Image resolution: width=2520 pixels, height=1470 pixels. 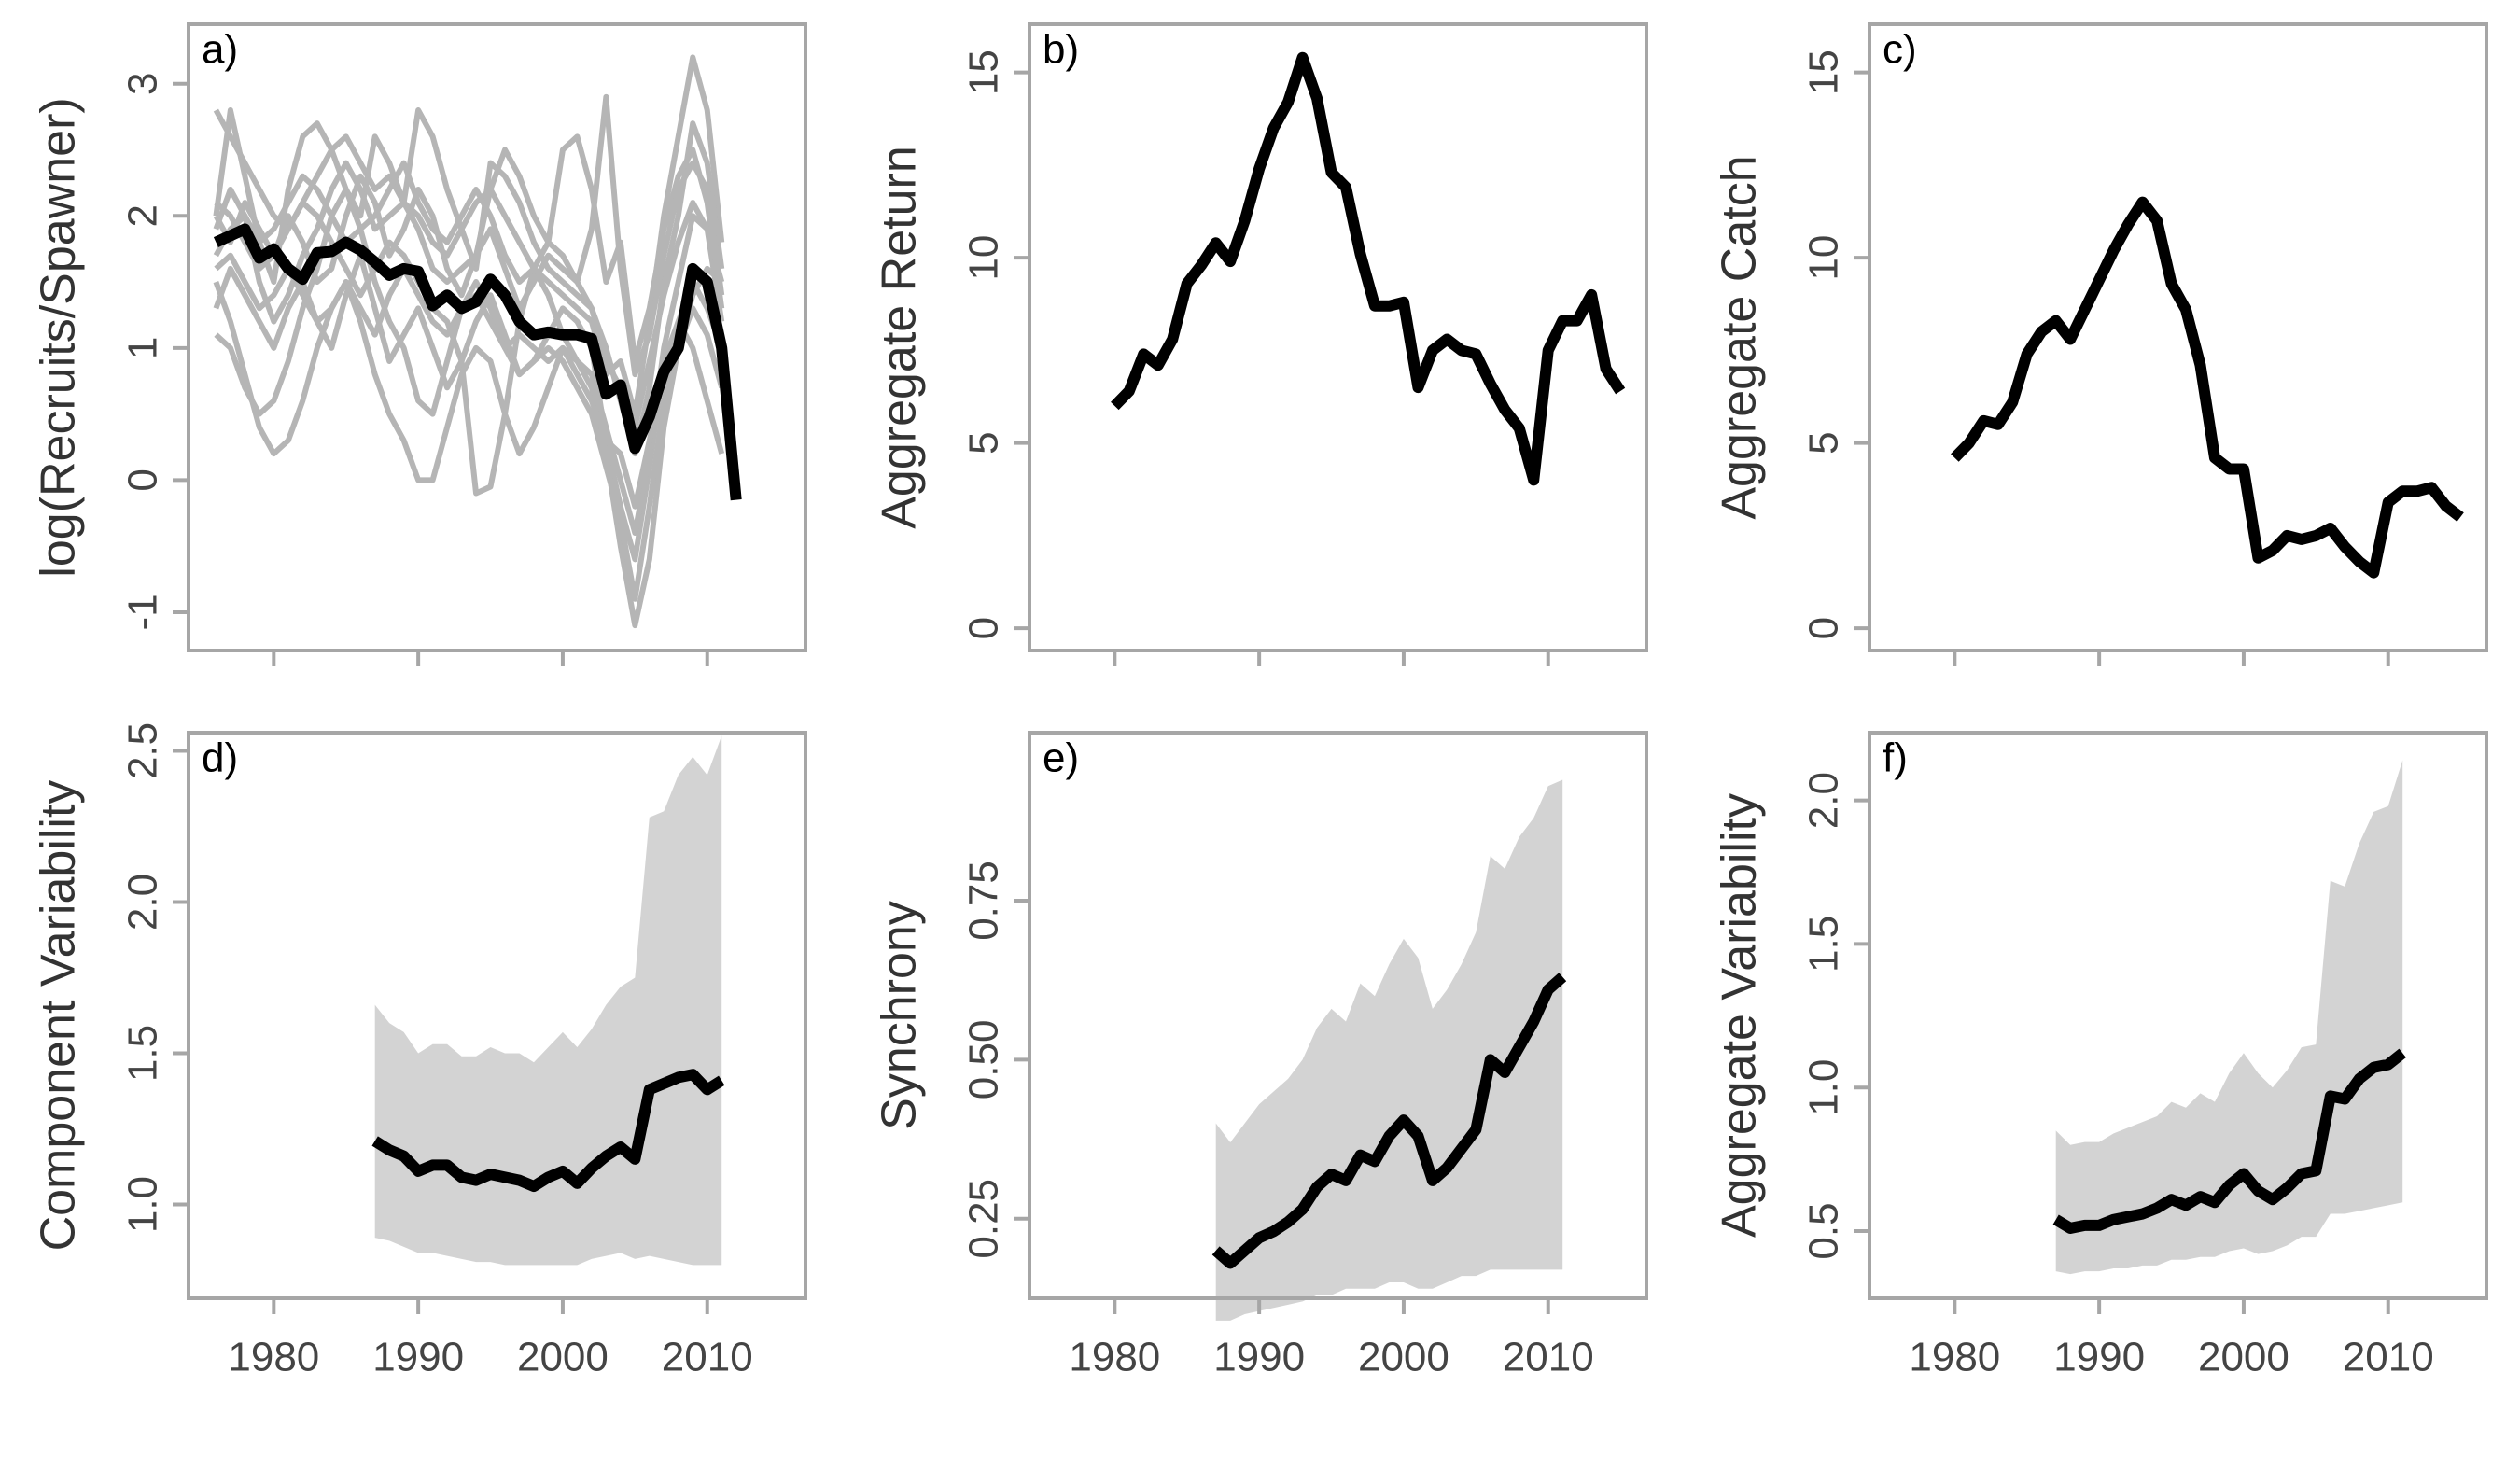 I want to click on y-tick-label: 2, so click(x=143, y=215).